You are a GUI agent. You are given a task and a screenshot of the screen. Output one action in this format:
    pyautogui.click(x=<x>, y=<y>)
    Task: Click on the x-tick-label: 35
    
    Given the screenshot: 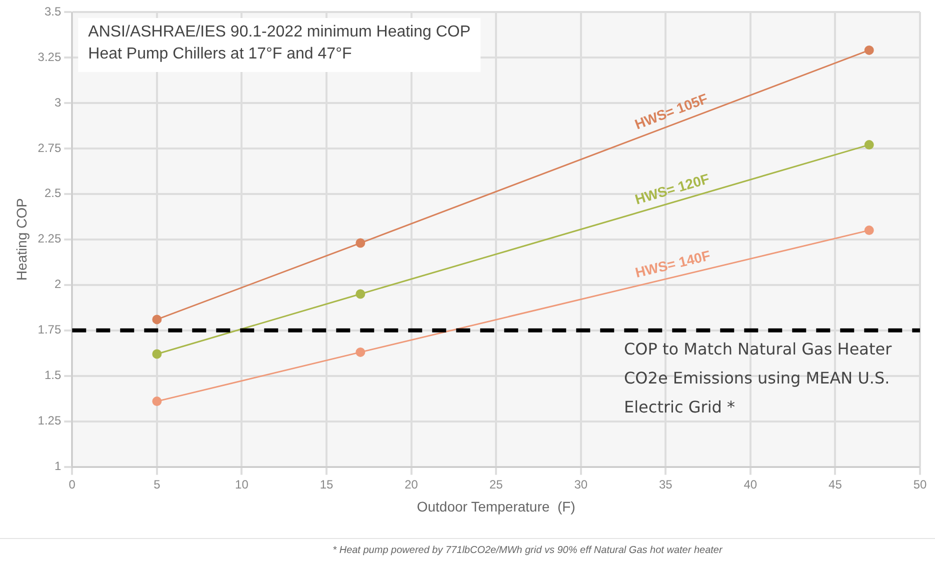 What is the action you would take?
    pyautogui.click(x=665, y=484)
    